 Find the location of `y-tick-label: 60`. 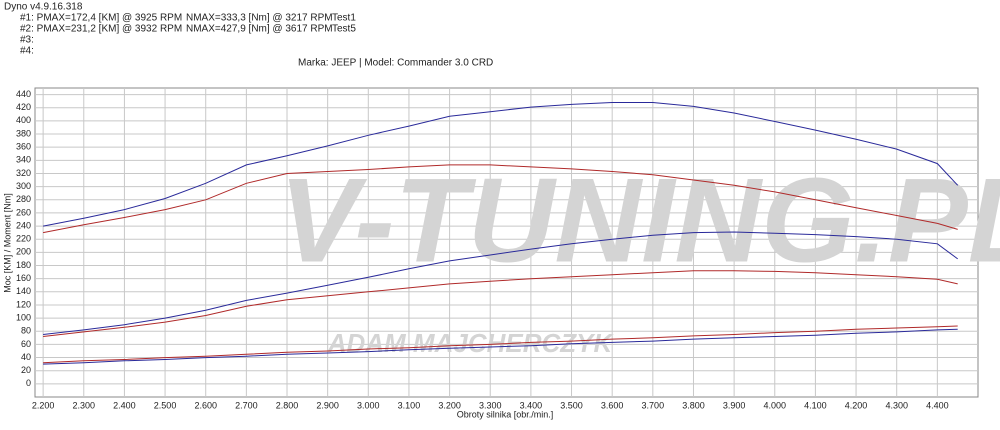

y-tick-label: 60 is located at coordinates (26, 344).